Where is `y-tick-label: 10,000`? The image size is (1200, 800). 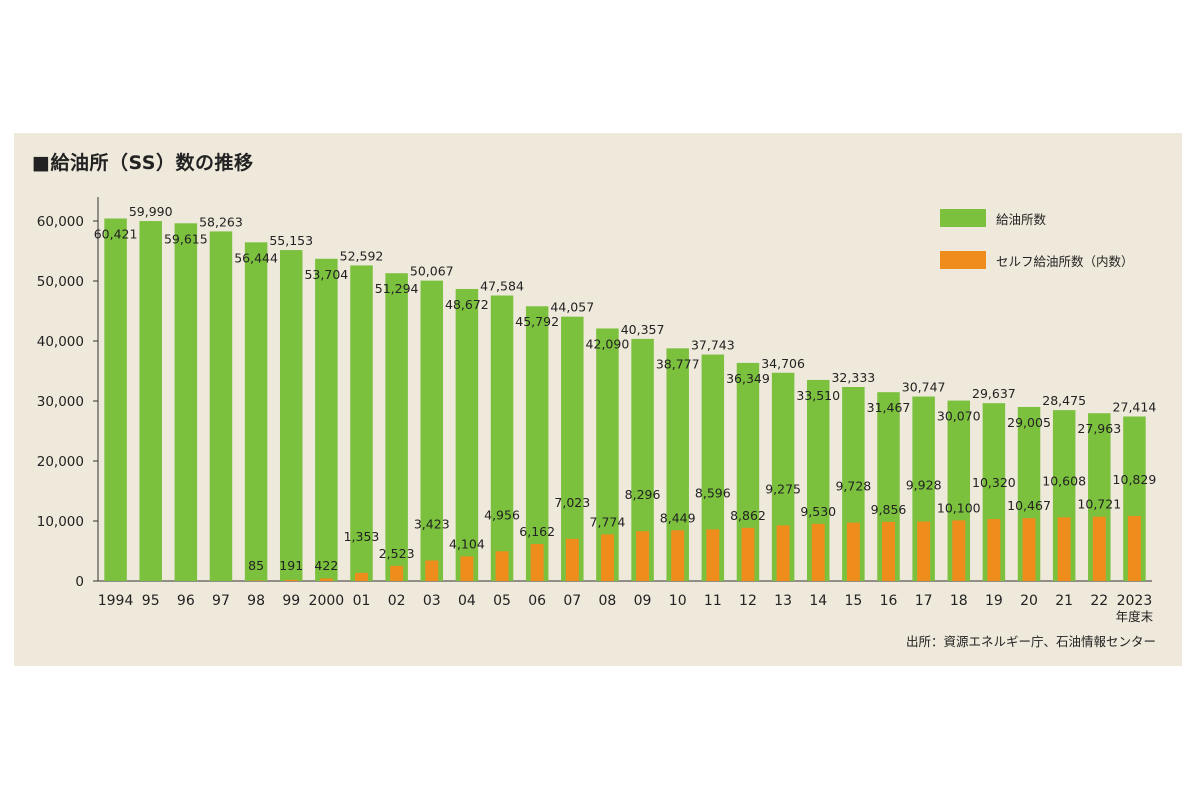
y-tick-label: 10,000 is located at coordinates (60, 522).